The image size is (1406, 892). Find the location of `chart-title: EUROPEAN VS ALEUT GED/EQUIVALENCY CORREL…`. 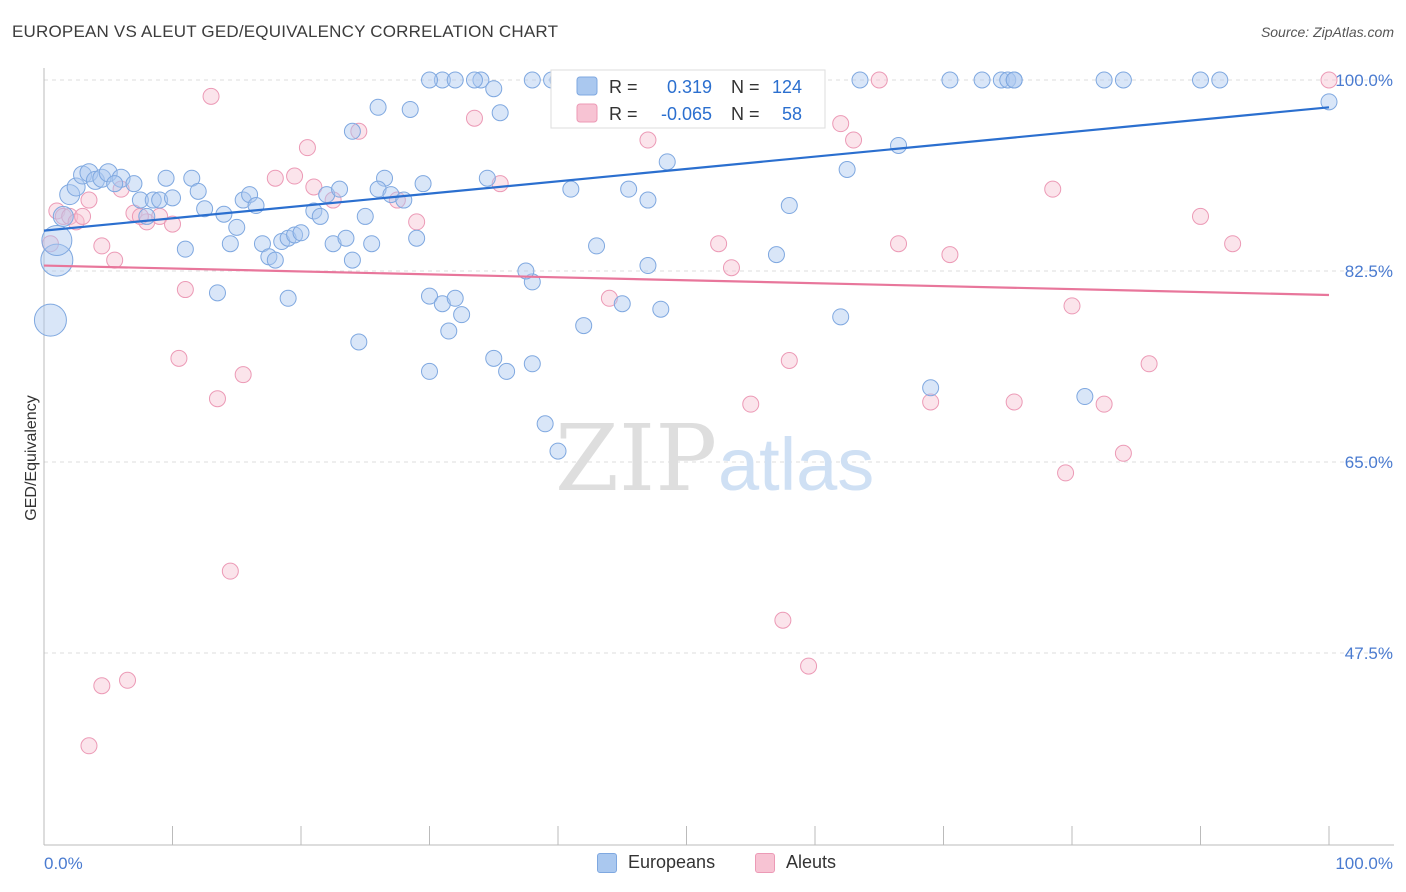

chart-title: EUROPEAN VS ALEUT GED/EQUIVALENCY CORREL… is located at coordinates (285, 31).